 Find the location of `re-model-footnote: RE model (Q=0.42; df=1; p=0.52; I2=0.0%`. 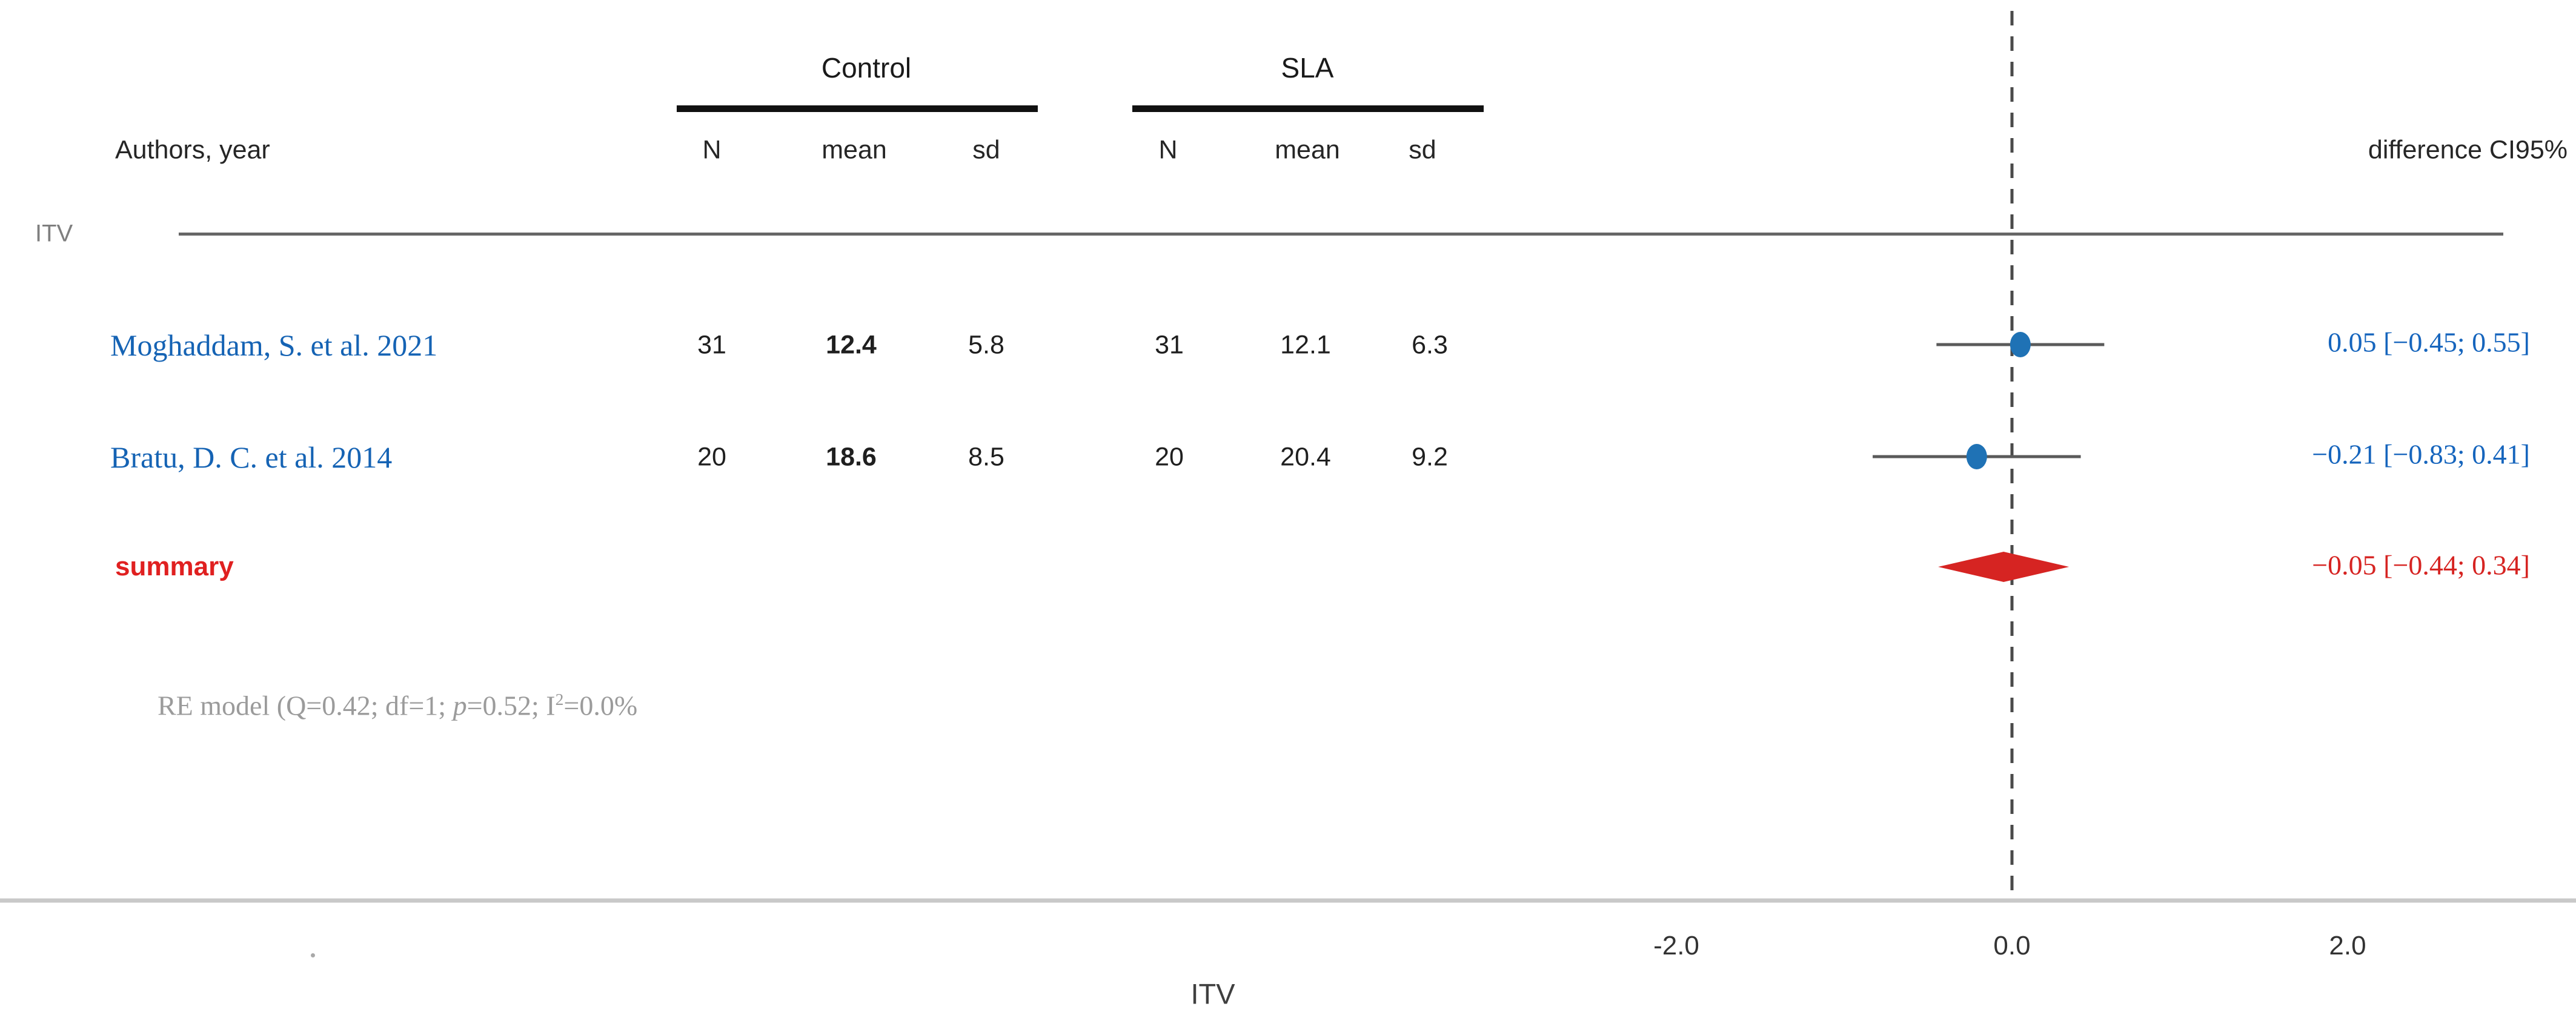

re-model-footnote: RE model (Q=0.42; df=1; p=0.52; I2=0.0% is located at coordinates (397, 706).